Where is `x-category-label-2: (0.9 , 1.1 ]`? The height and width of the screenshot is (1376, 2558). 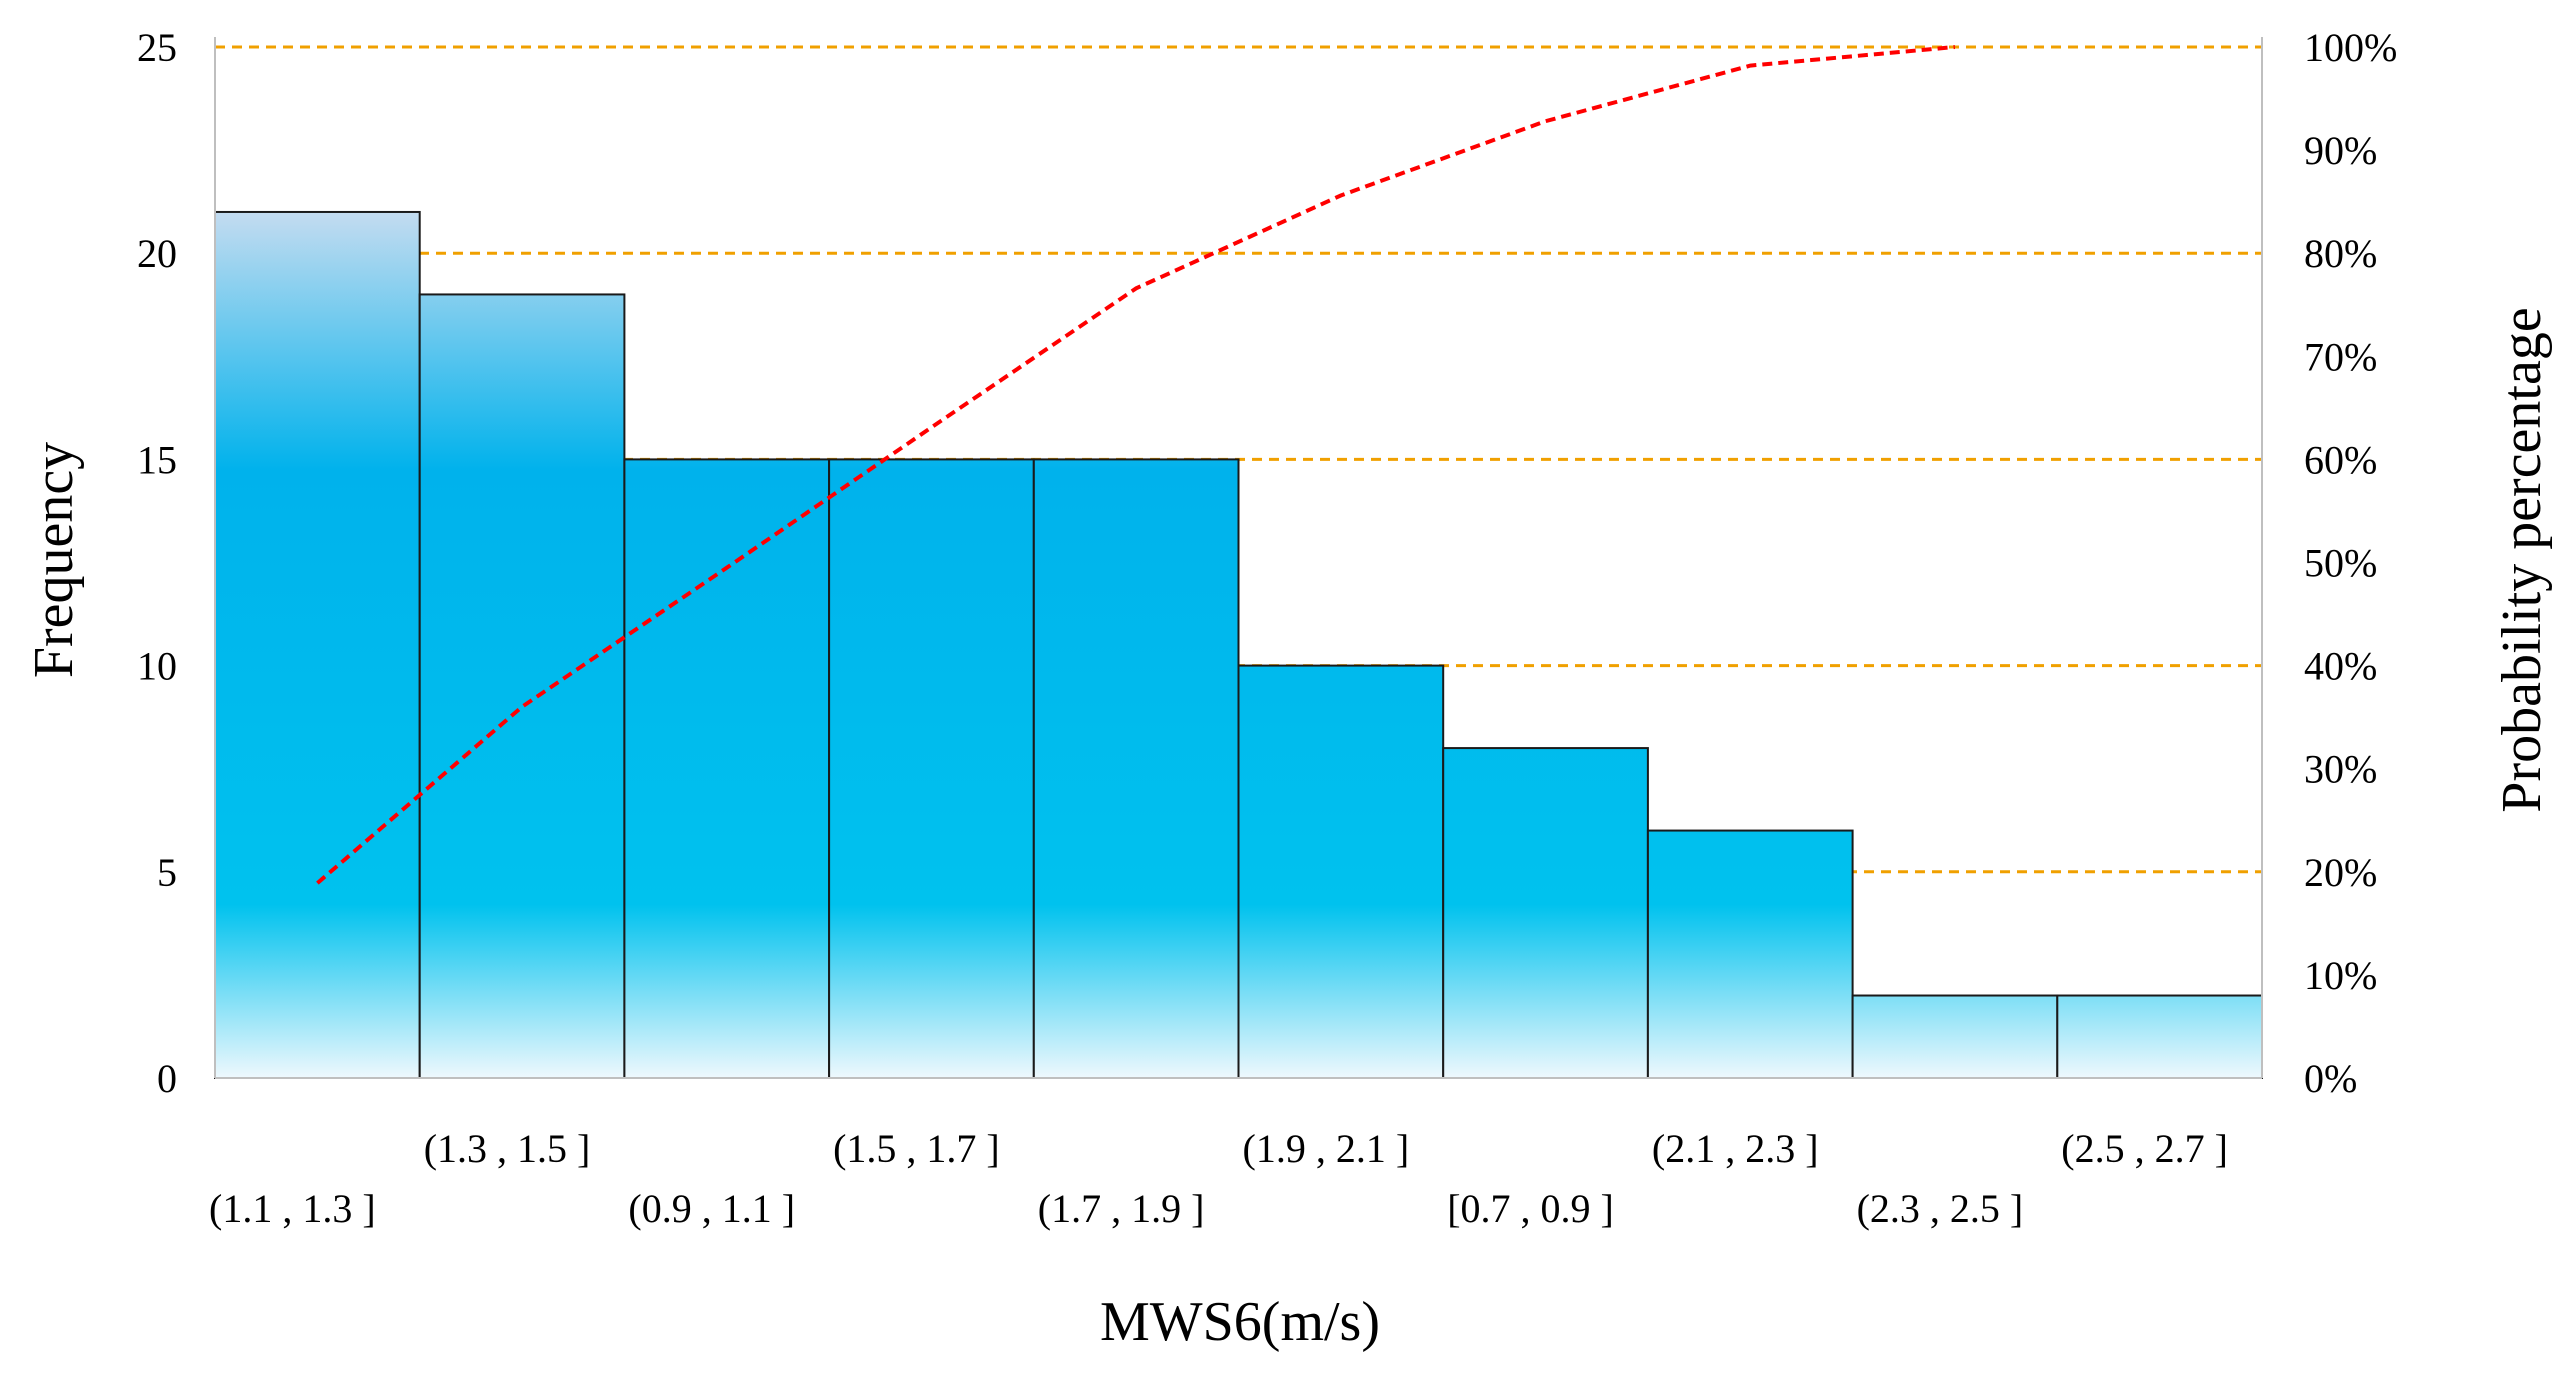 x-category-label-2: (0.9 , 1.1 ] is located at coordinates (711, 1208).